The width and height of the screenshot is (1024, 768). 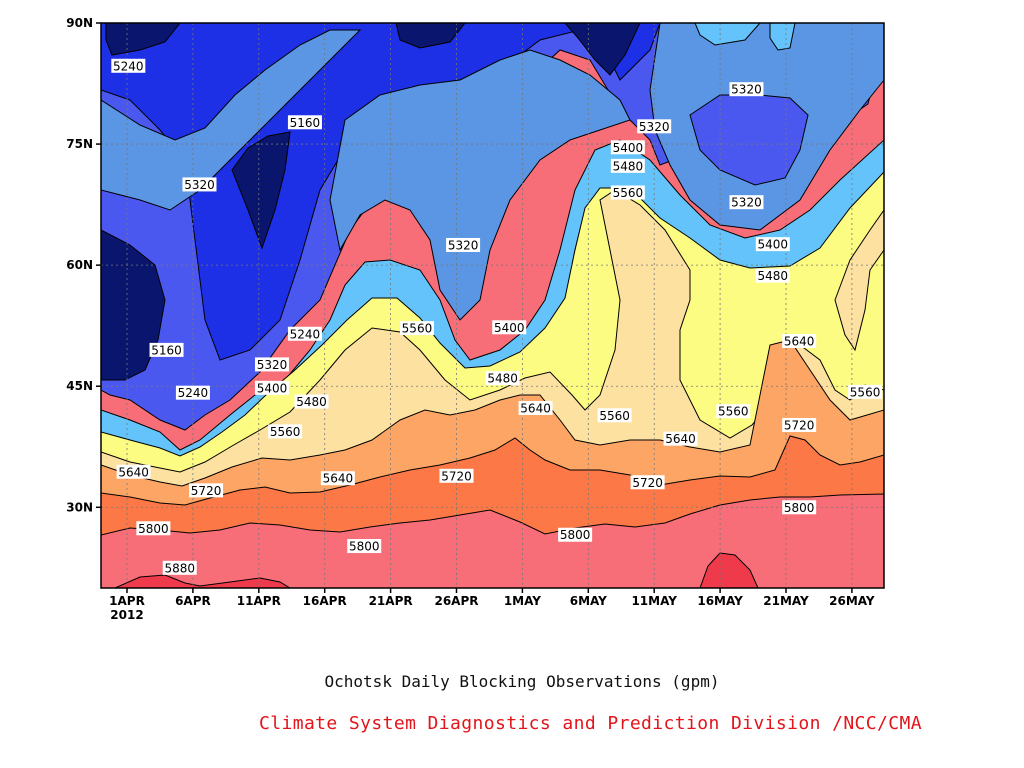 What do you see at coordinates (430, 36) in the screenshot?
I see `band-lt5160-d` at bounding box center [430, 36].